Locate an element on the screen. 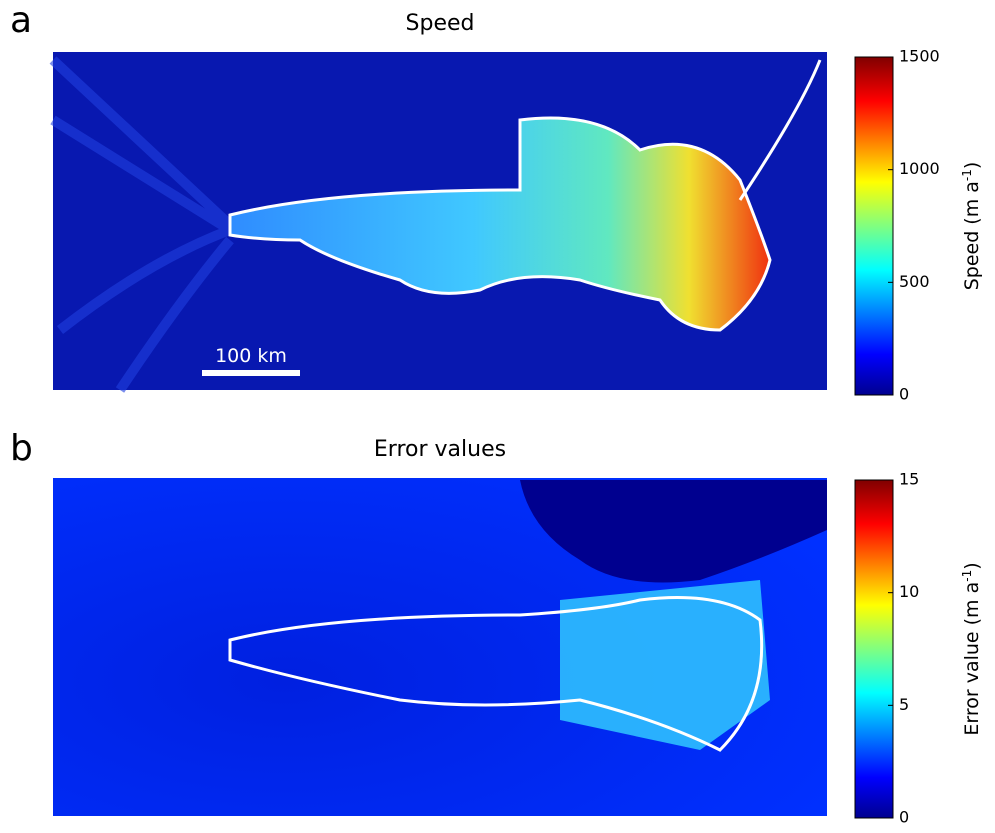 The image size is (995, 833). colorbar-label-part: Error value (m a is located at coordinates (972, 659).